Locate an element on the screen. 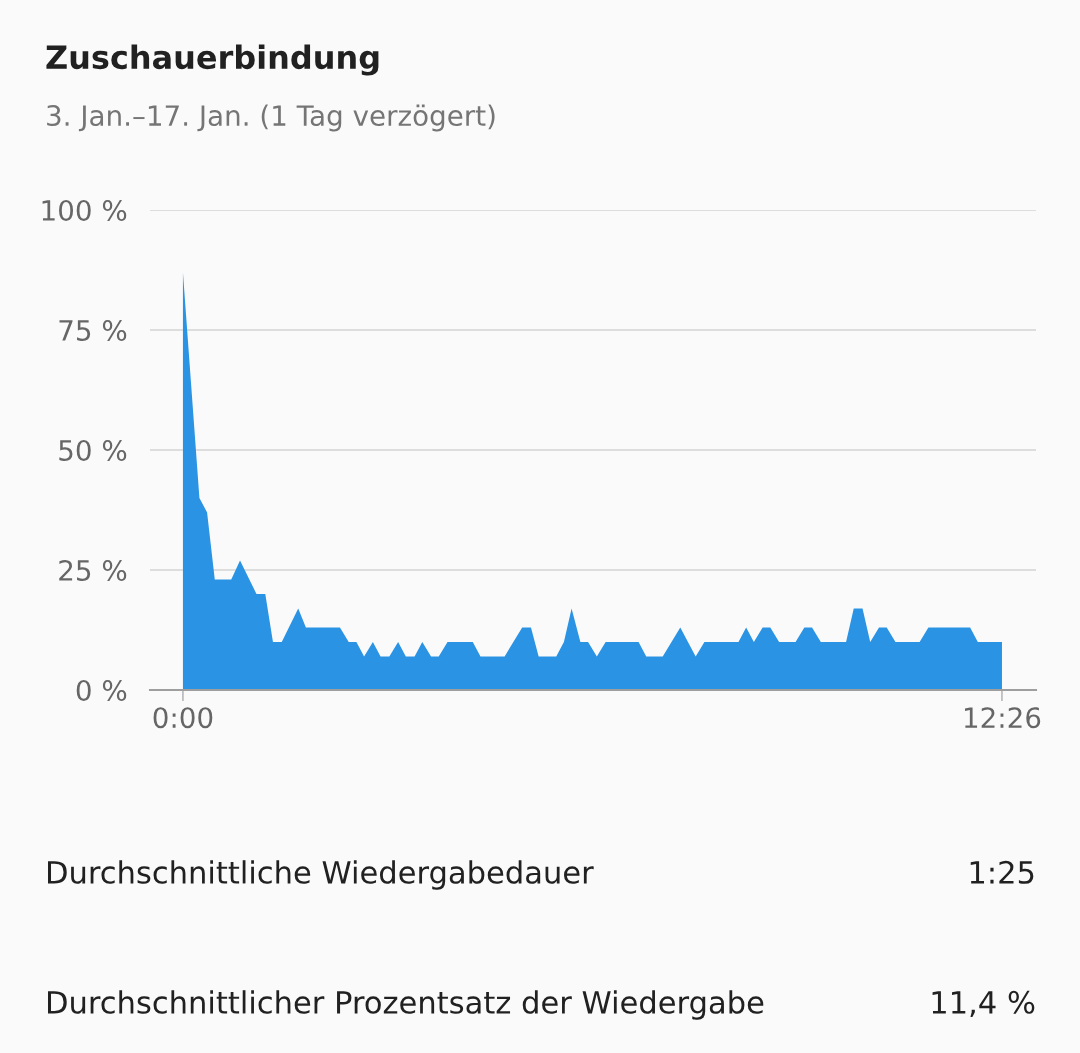 This screenshot has width=1080, height=1053. x-tick-label: 0:00 is located at coordinates (183, 718).